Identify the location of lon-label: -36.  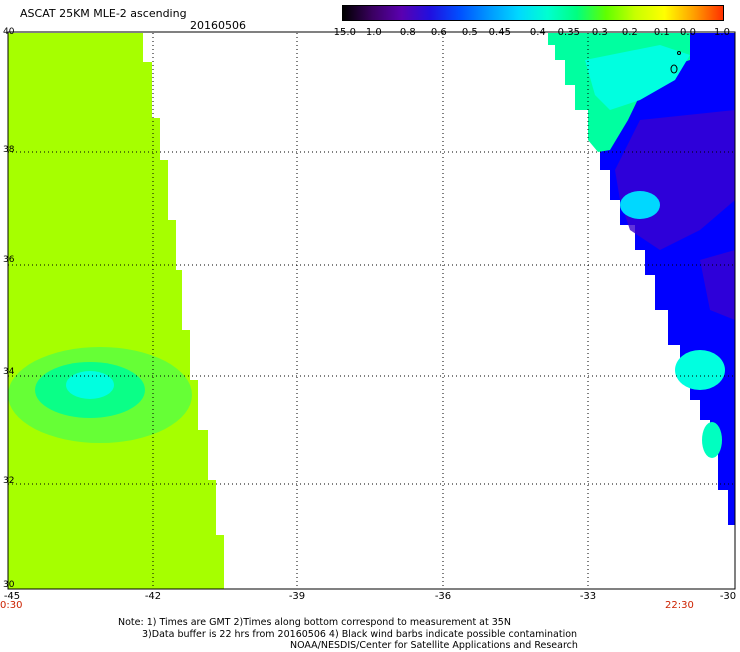
(443, 596).